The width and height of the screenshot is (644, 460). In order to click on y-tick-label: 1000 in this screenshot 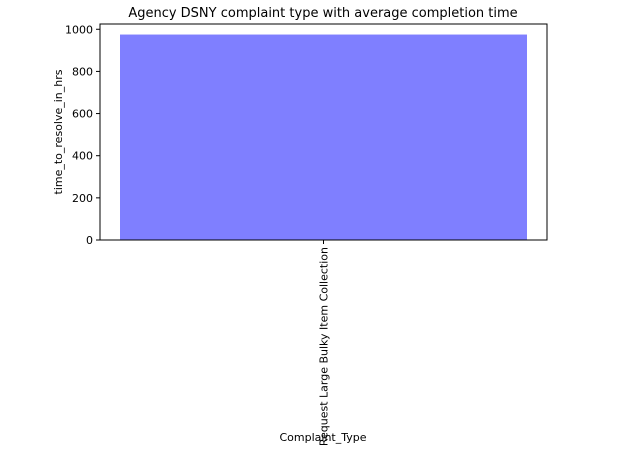, I will do `click(79, 29)`.